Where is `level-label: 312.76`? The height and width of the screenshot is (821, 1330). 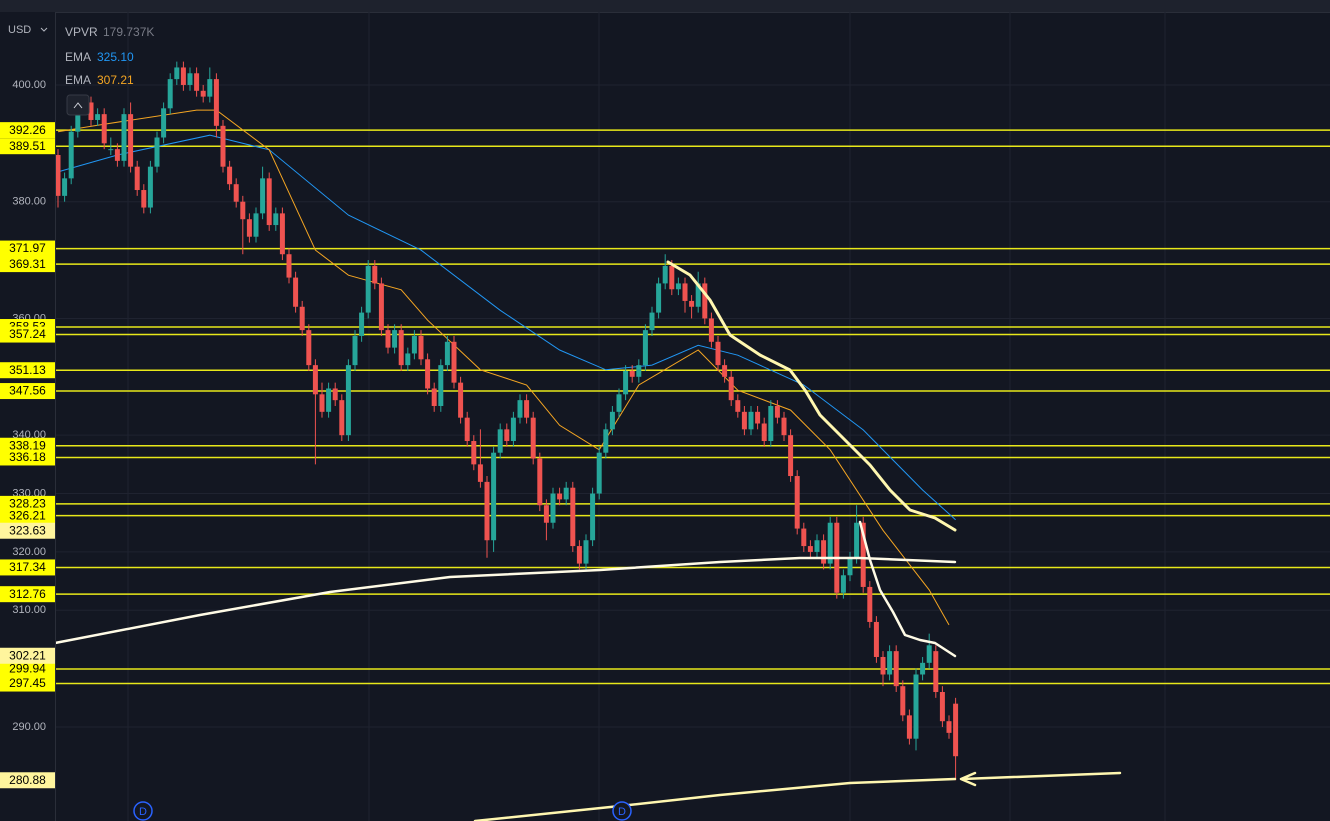 level-label: 312.76 is located at coordinates (27, 594).